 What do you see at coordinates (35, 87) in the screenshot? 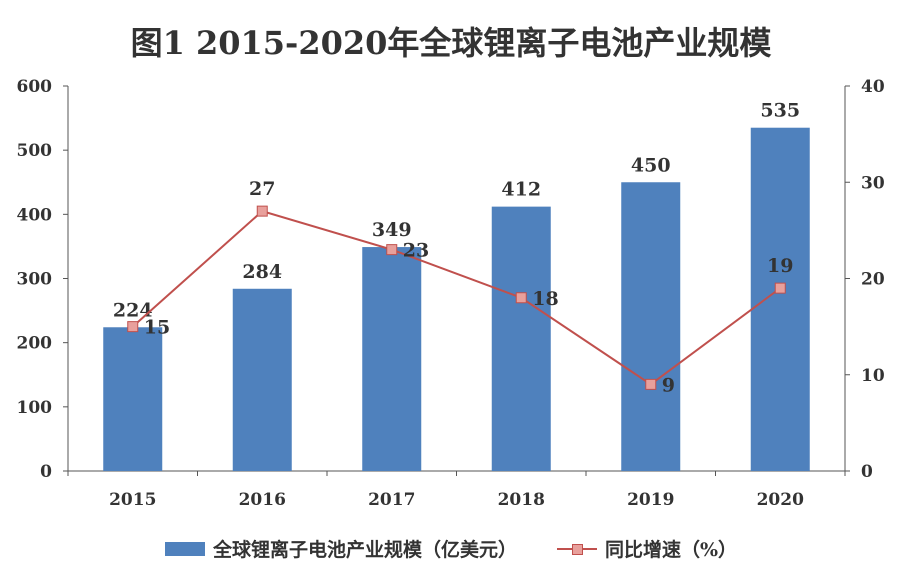
I see `y-left-tick-label: 600` at bounding box center [35, 87].